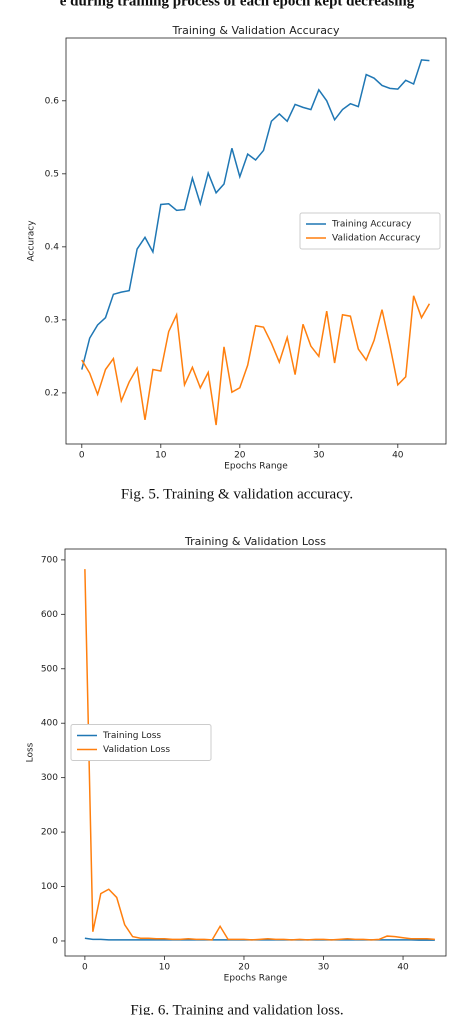 The width and height of the screenshot is (474, 1015). What do you see at coordinates (49, 669) in the screenshot?
I see `y-tick-label: 500` at bounding box center [49, 669].